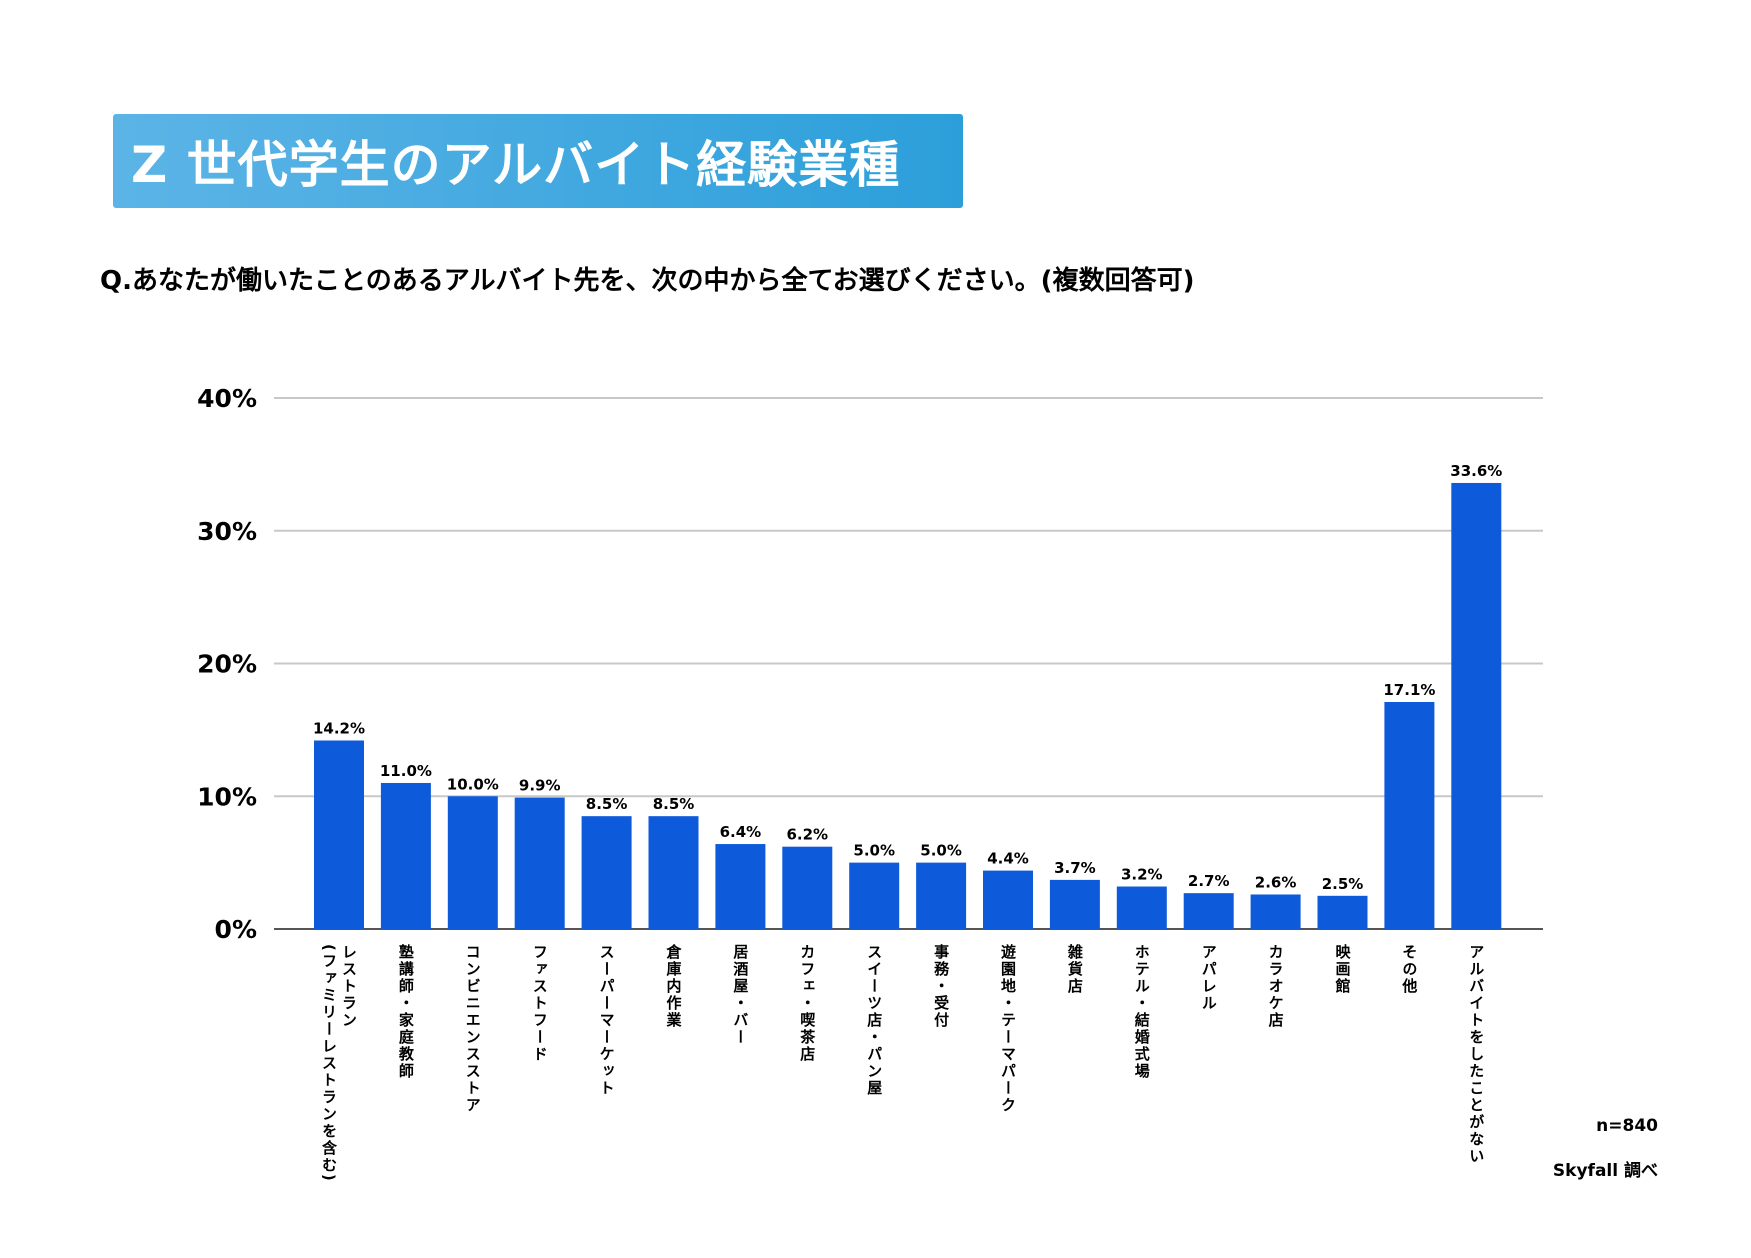 This screenshot has height=1258, width=1751. Describe the element at coordinates (473, 784) in the screenshot. I see `data-label: 10.0%` at that location.